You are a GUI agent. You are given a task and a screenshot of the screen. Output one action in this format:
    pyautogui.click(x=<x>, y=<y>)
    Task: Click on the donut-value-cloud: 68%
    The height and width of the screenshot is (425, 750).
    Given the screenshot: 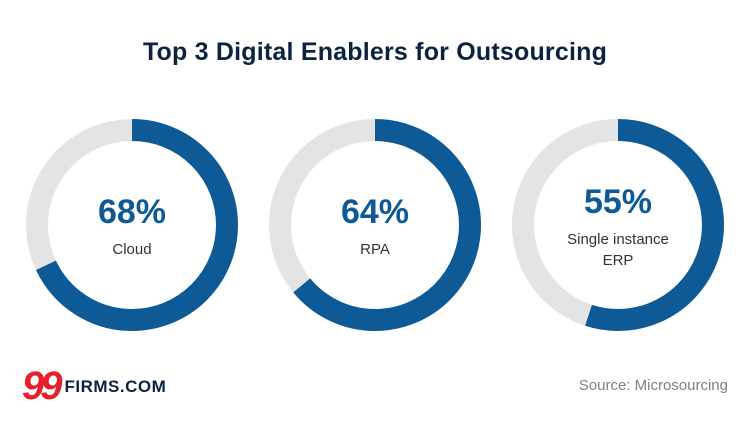 What is the action you would take?
    pyautogui.click(x=132, y=212)
    